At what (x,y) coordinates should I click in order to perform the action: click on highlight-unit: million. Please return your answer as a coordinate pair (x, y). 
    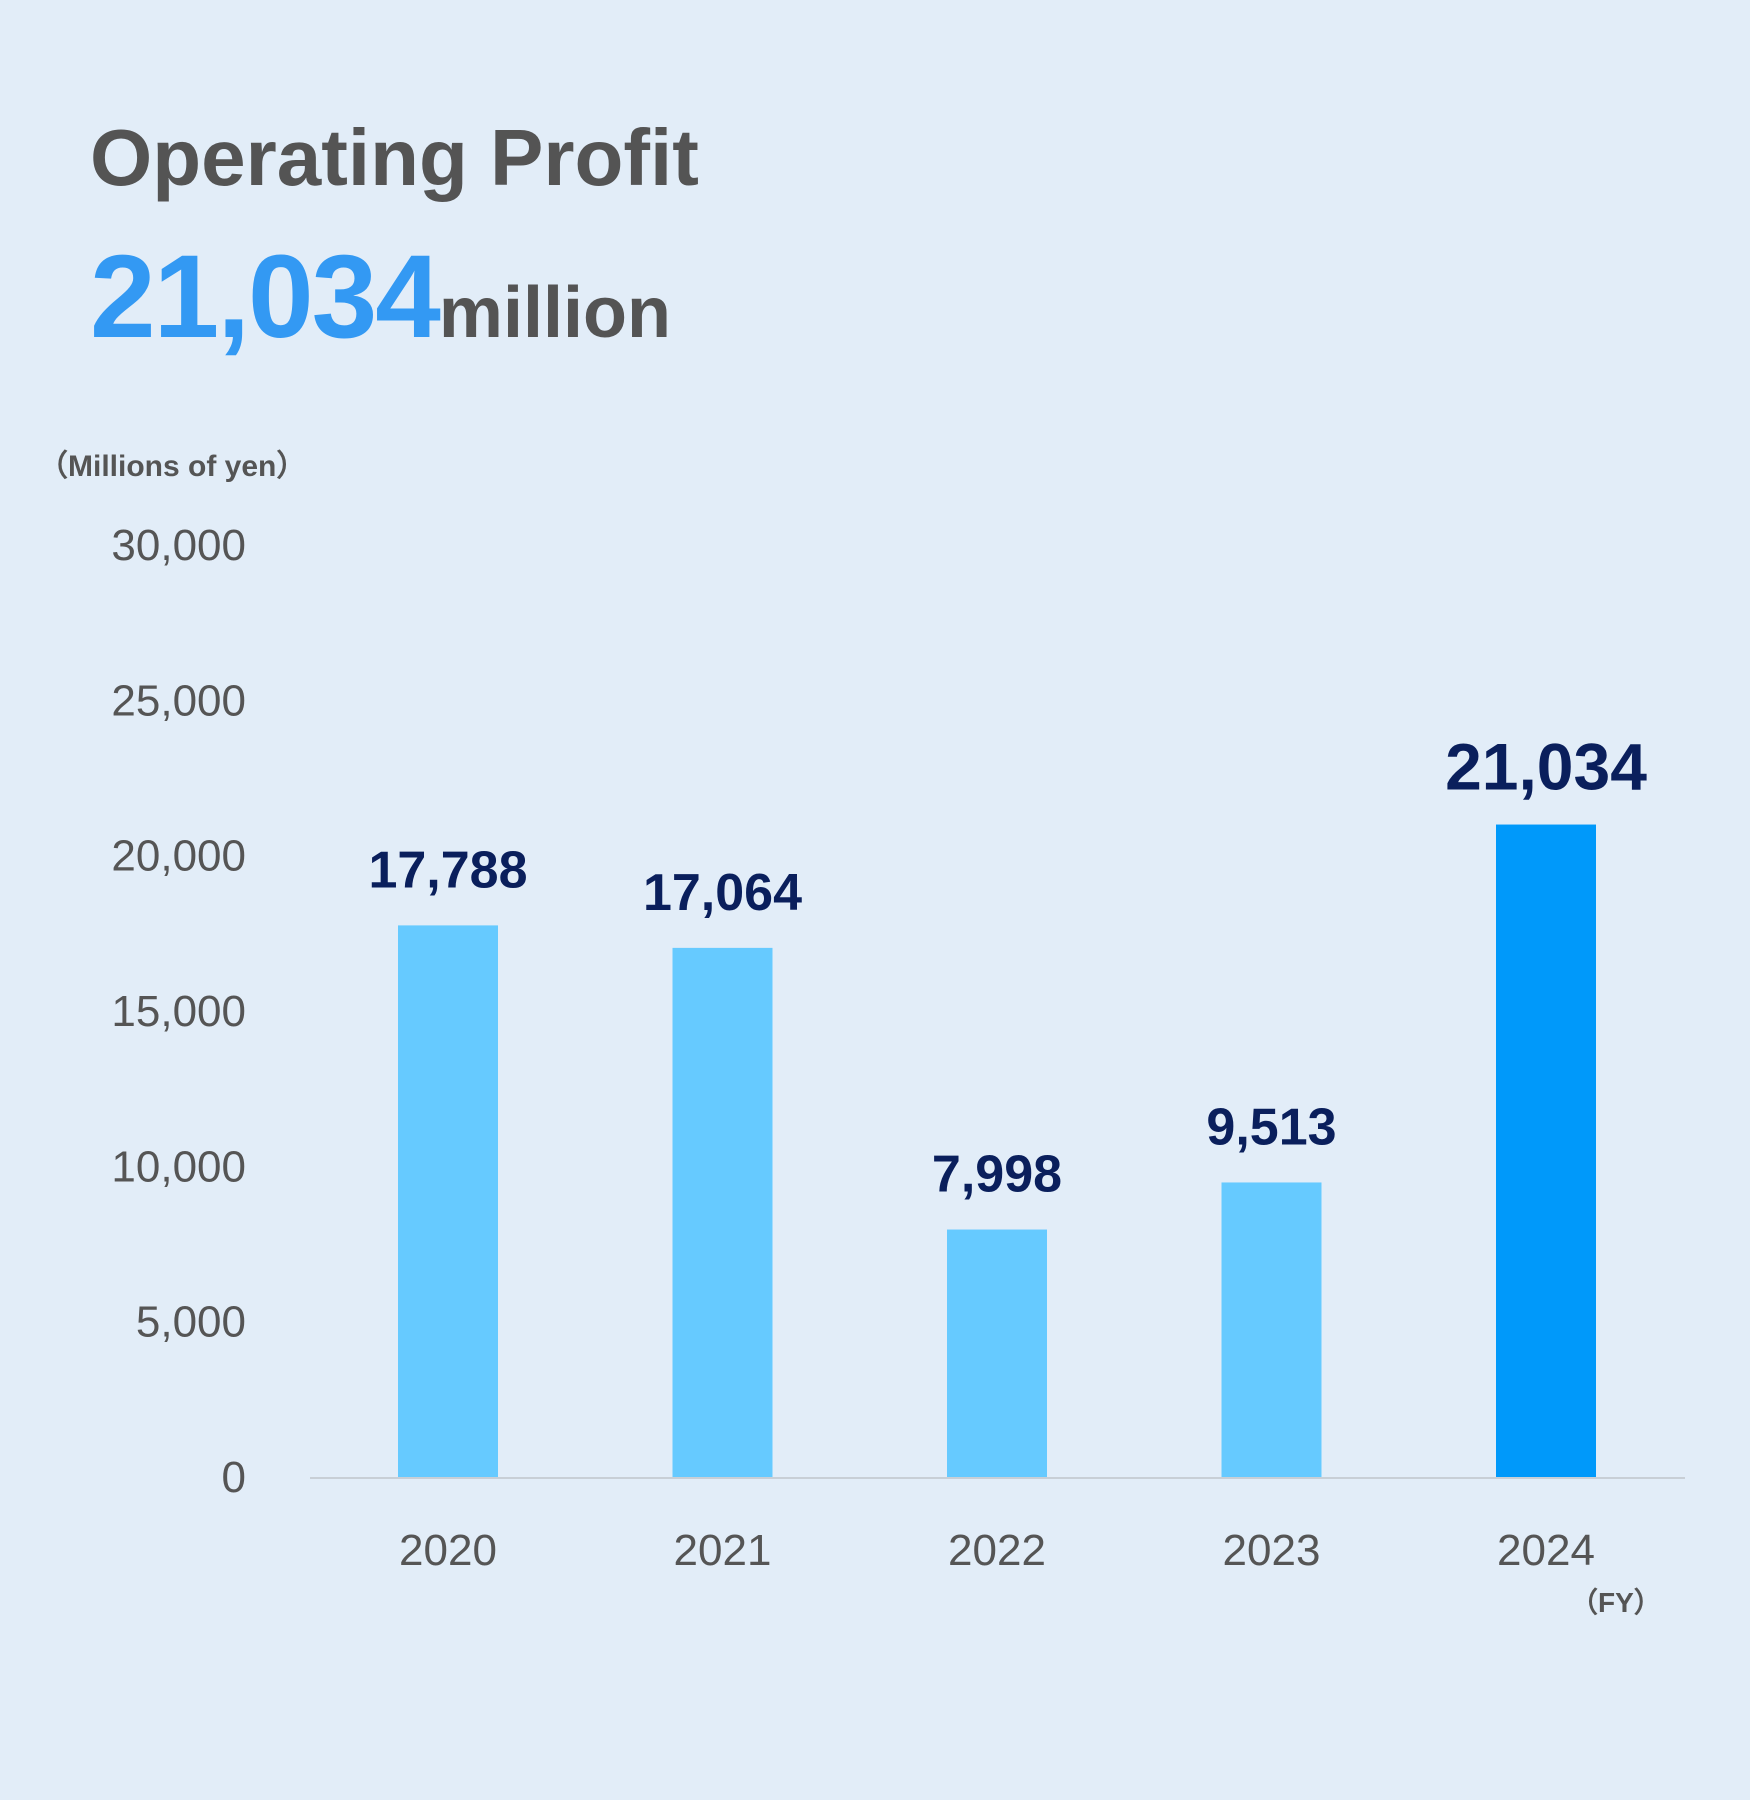
    Looking at the image, I should click on (554, 313).